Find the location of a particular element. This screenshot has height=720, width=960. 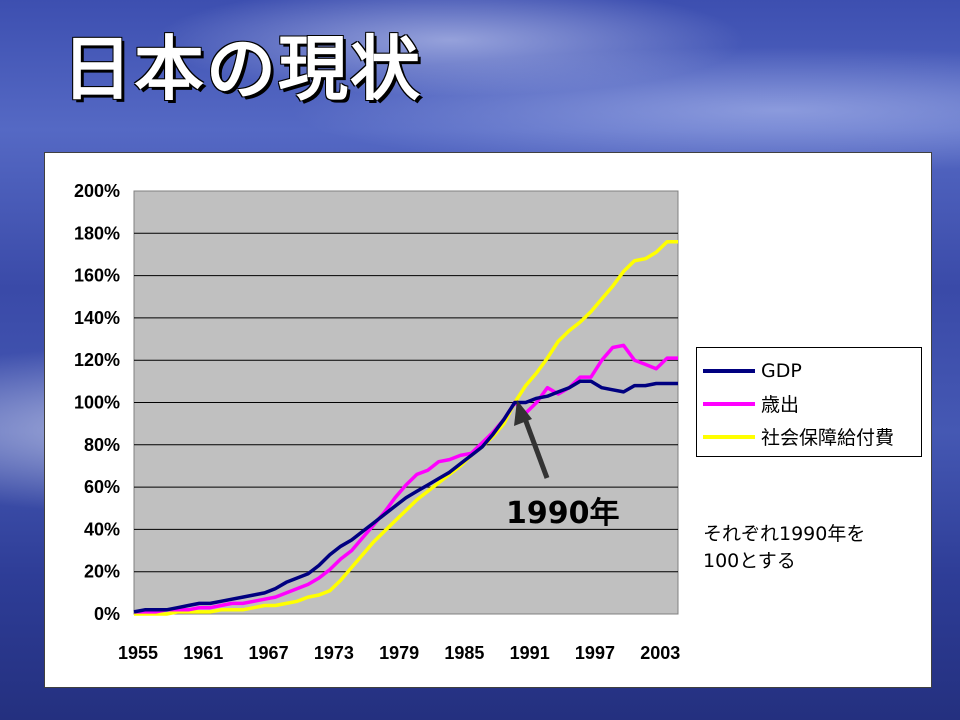

annotation-group: 1990年 is located at coordinates (563, 465).